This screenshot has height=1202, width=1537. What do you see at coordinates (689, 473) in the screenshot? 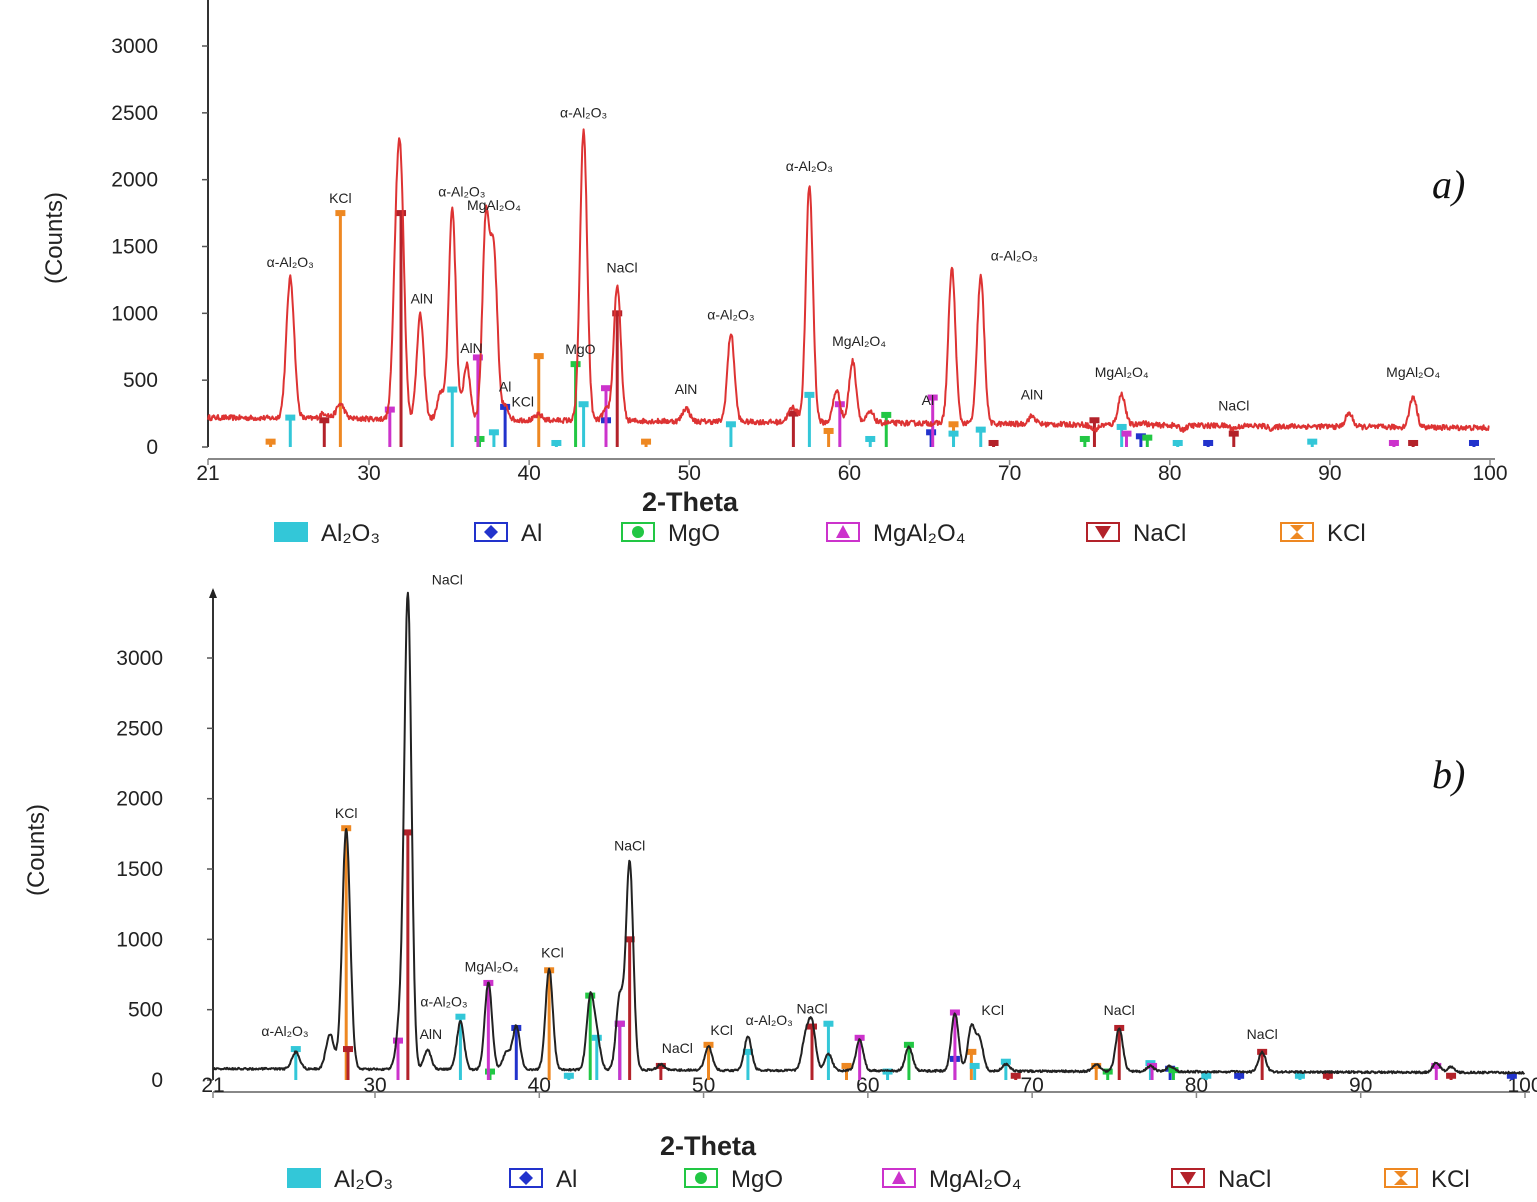
I see `panel-a-x-tick-label: 50` at bounding box center [689, 473].